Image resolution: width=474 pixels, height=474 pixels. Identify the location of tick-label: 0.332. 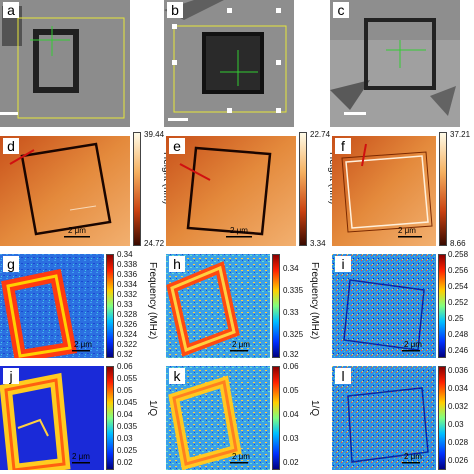
(127, 294).